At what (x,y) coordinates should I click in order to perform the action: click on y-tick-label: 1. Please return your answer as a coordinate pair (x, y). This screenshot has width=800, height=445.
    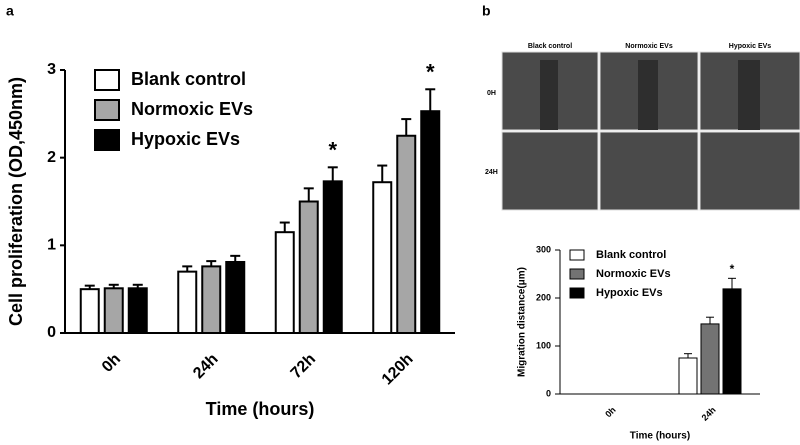
    Looking at the image, I should click on (51, 245).